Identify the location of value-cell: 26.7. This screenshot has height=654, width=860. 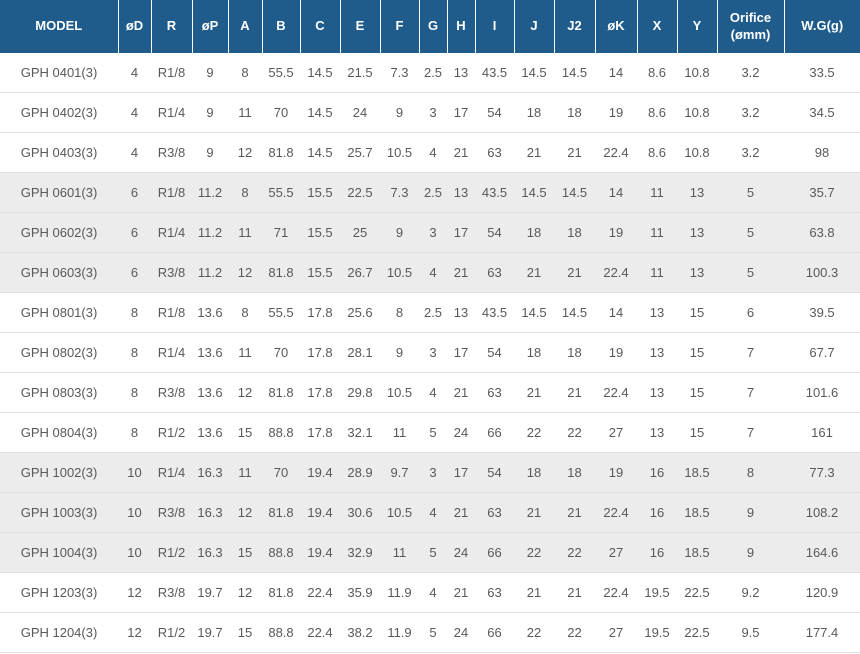
(360, 272).